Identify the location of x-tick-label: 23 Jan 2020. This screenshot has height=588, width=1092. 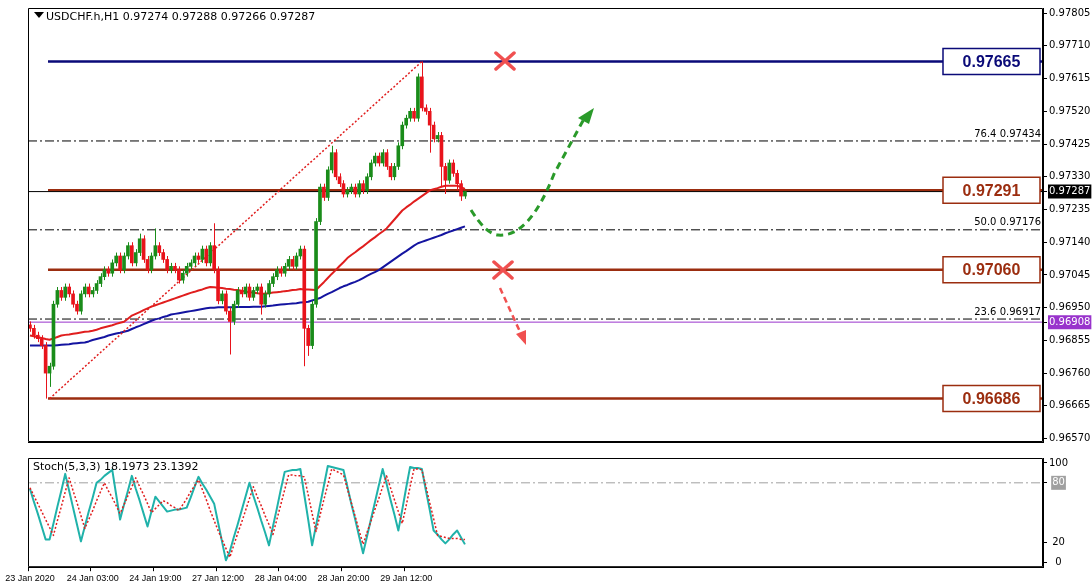
(30, 578).